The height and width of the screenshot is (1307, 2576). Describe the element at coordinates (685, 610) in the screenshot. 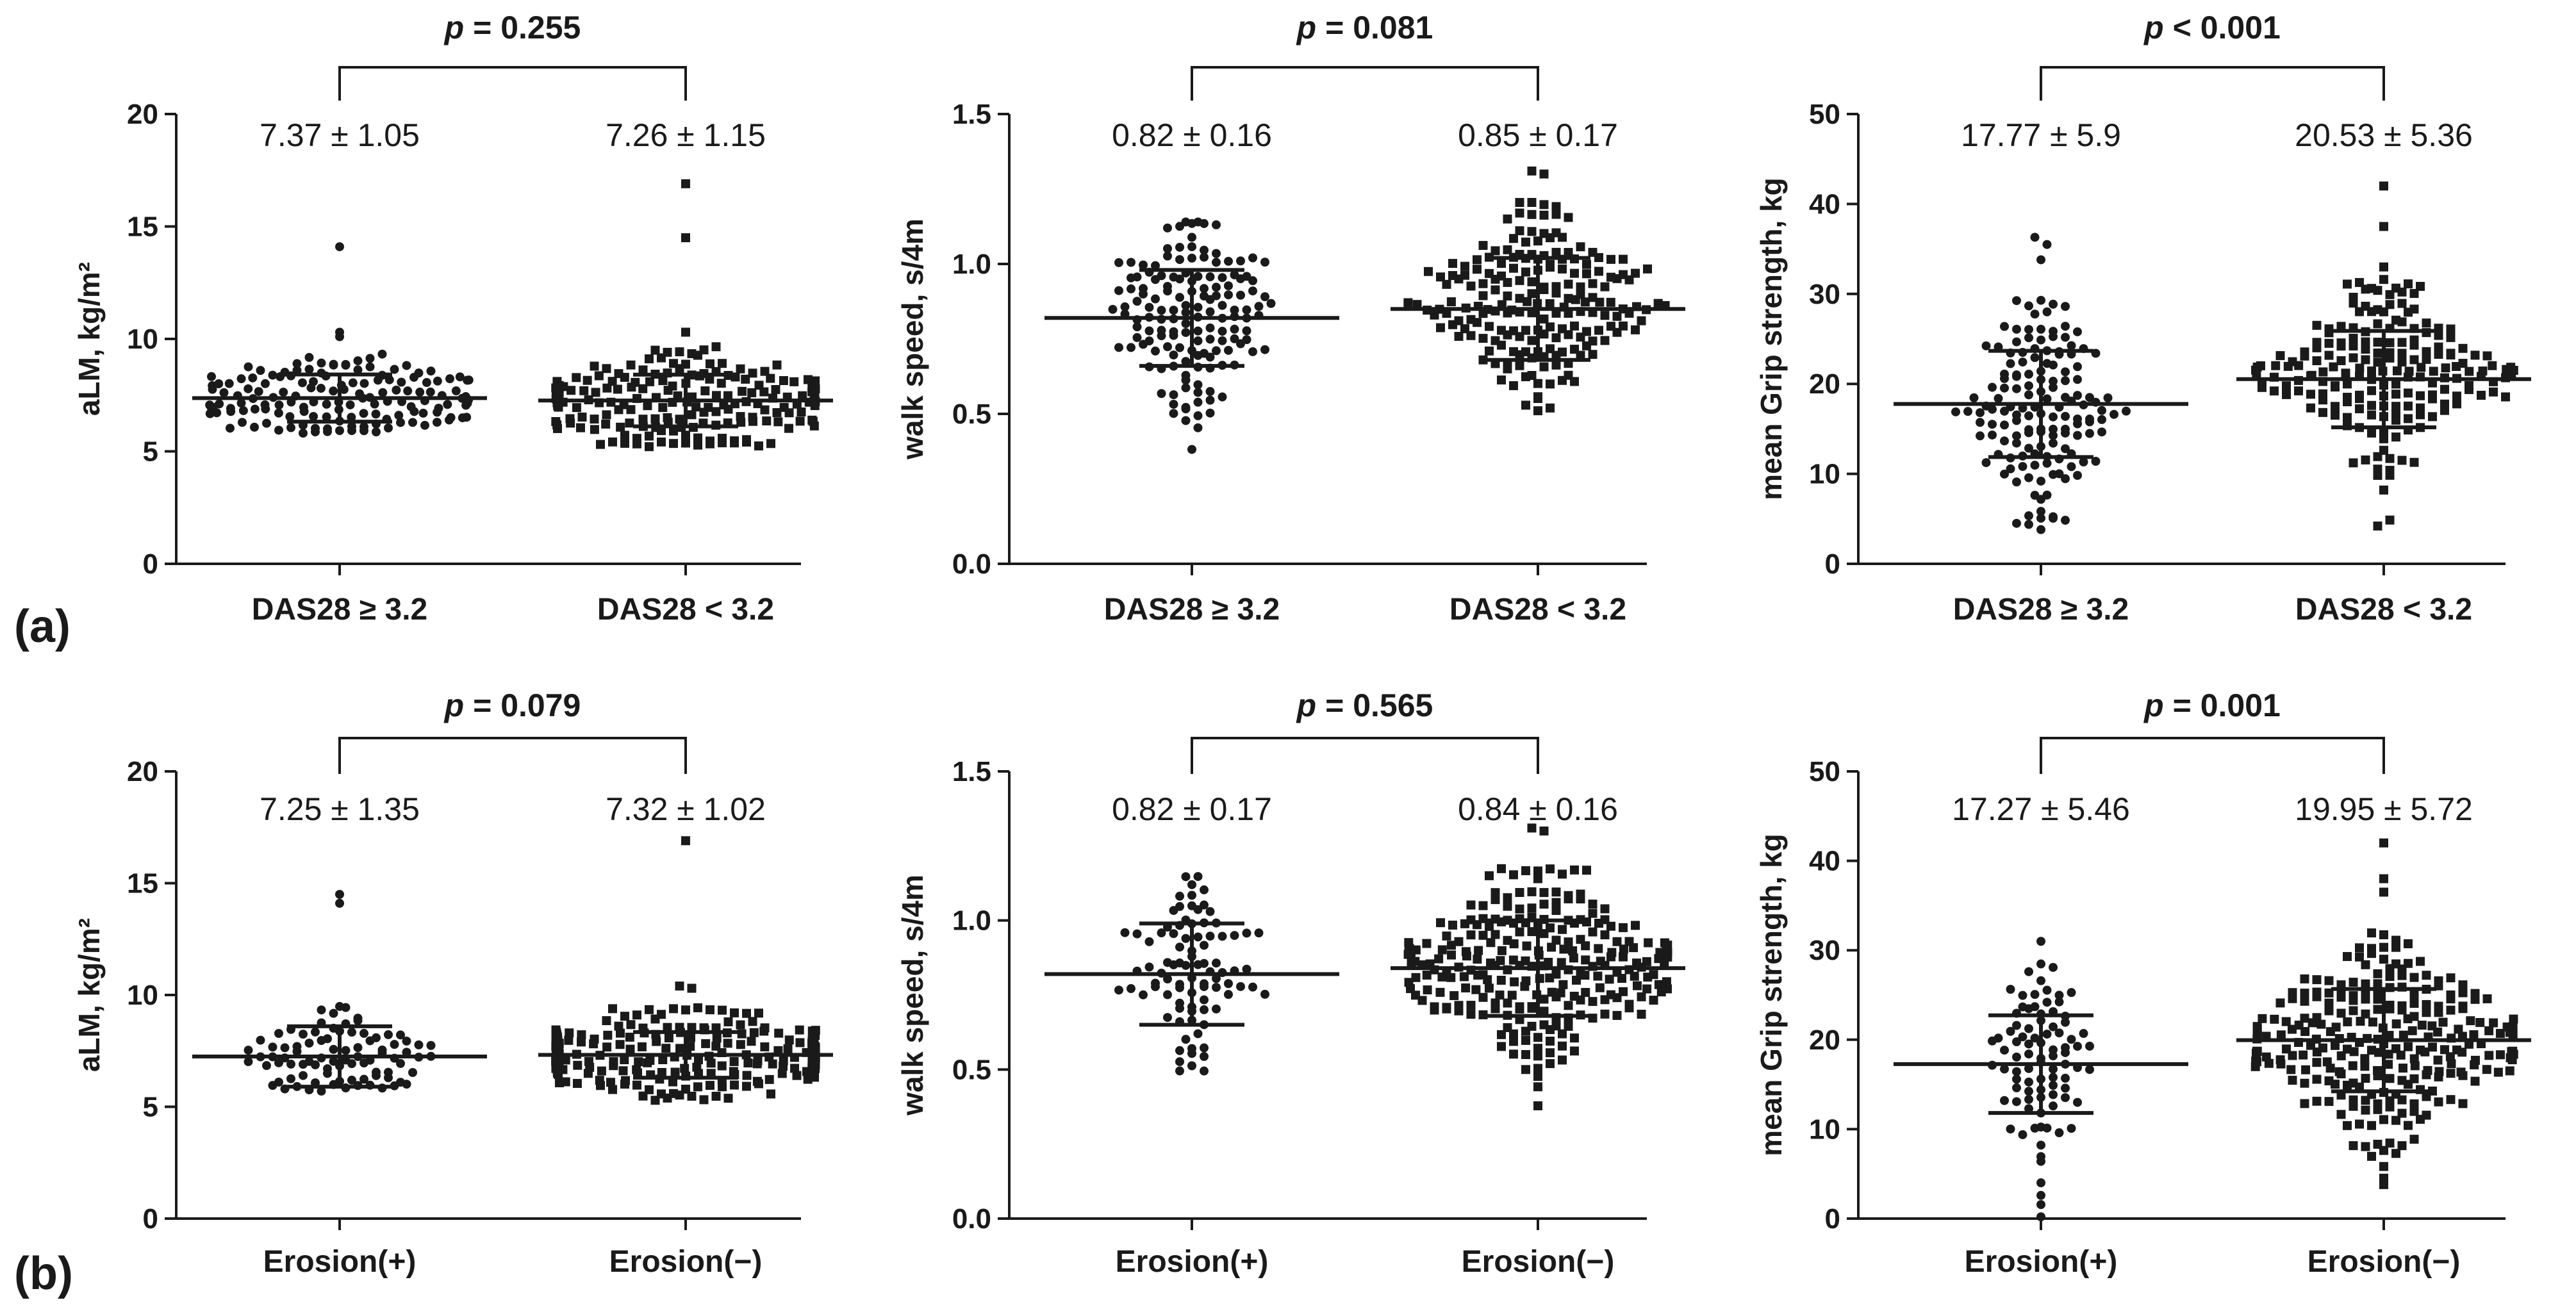

I see `category-label: DAS28 < 3.2` at that location.